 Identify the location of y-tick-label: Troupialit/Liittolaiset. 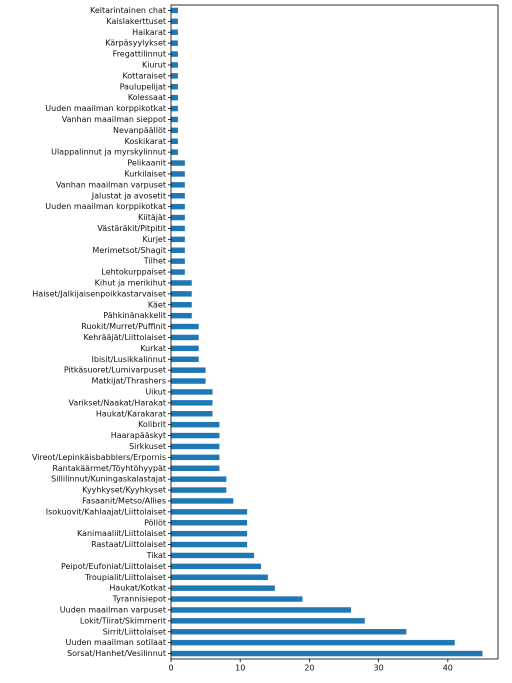
(125, 577).